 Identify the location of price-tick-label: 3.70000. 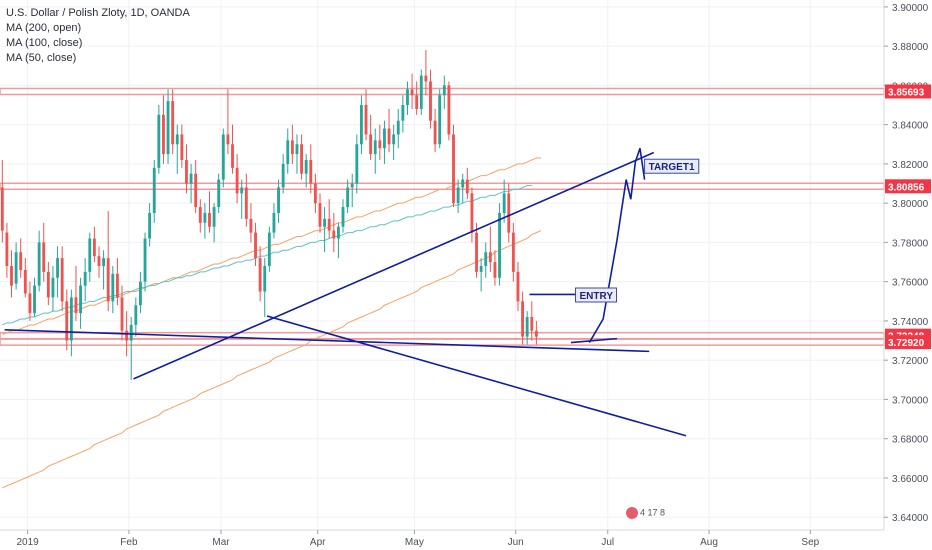
(910, 400).